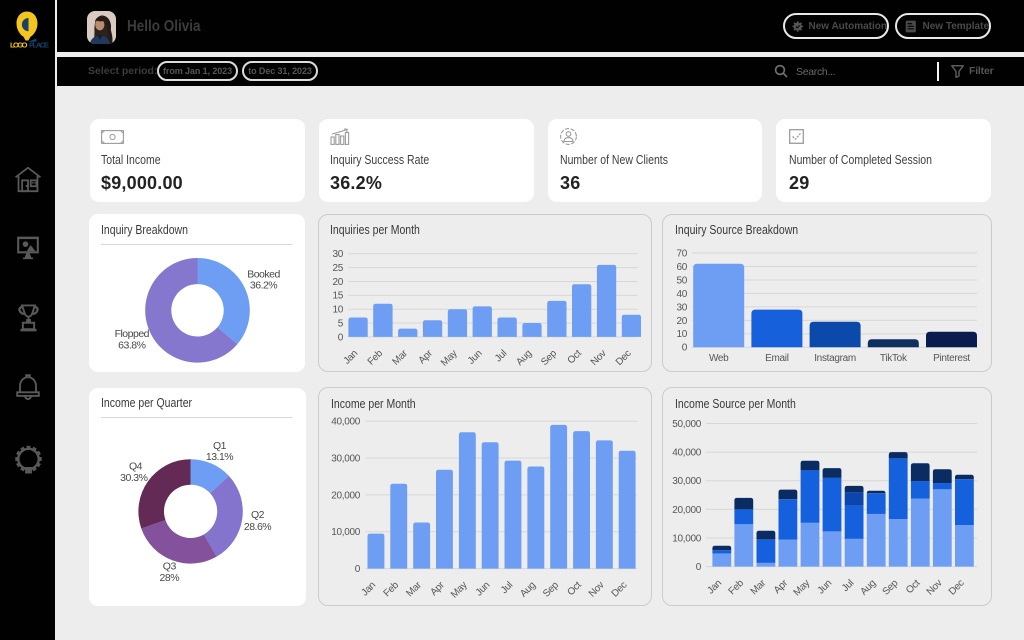 This screenshot has height=640, width=1024. Describe the element at coordinates (341, 323) in the screenshot. I see `svg-text: 5` at that location.